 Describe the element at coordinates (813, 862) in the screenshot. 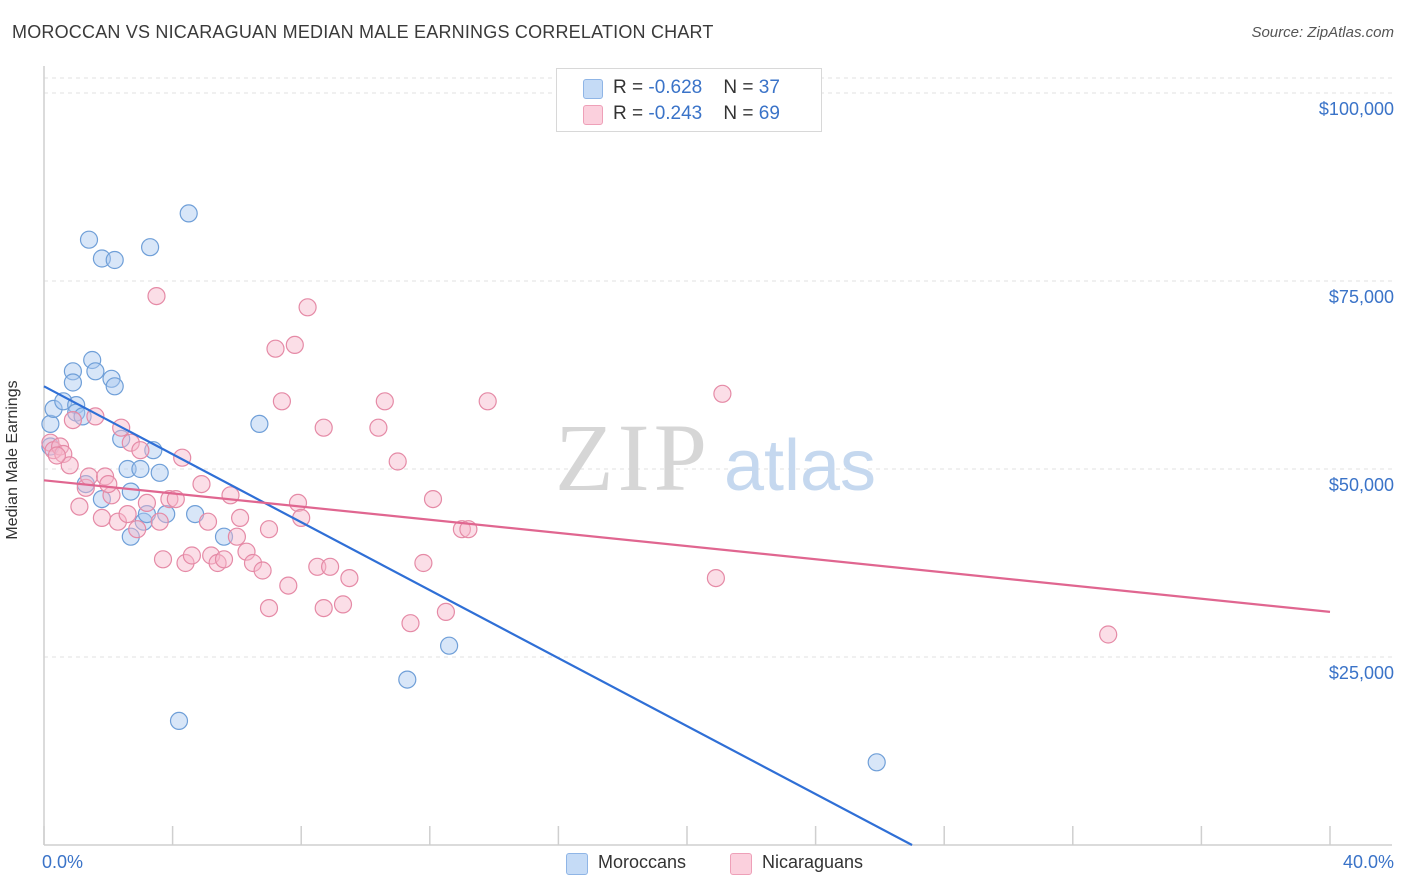

I see `bottom-legend-label-nicaraguans: Nicaraguans` at that location.